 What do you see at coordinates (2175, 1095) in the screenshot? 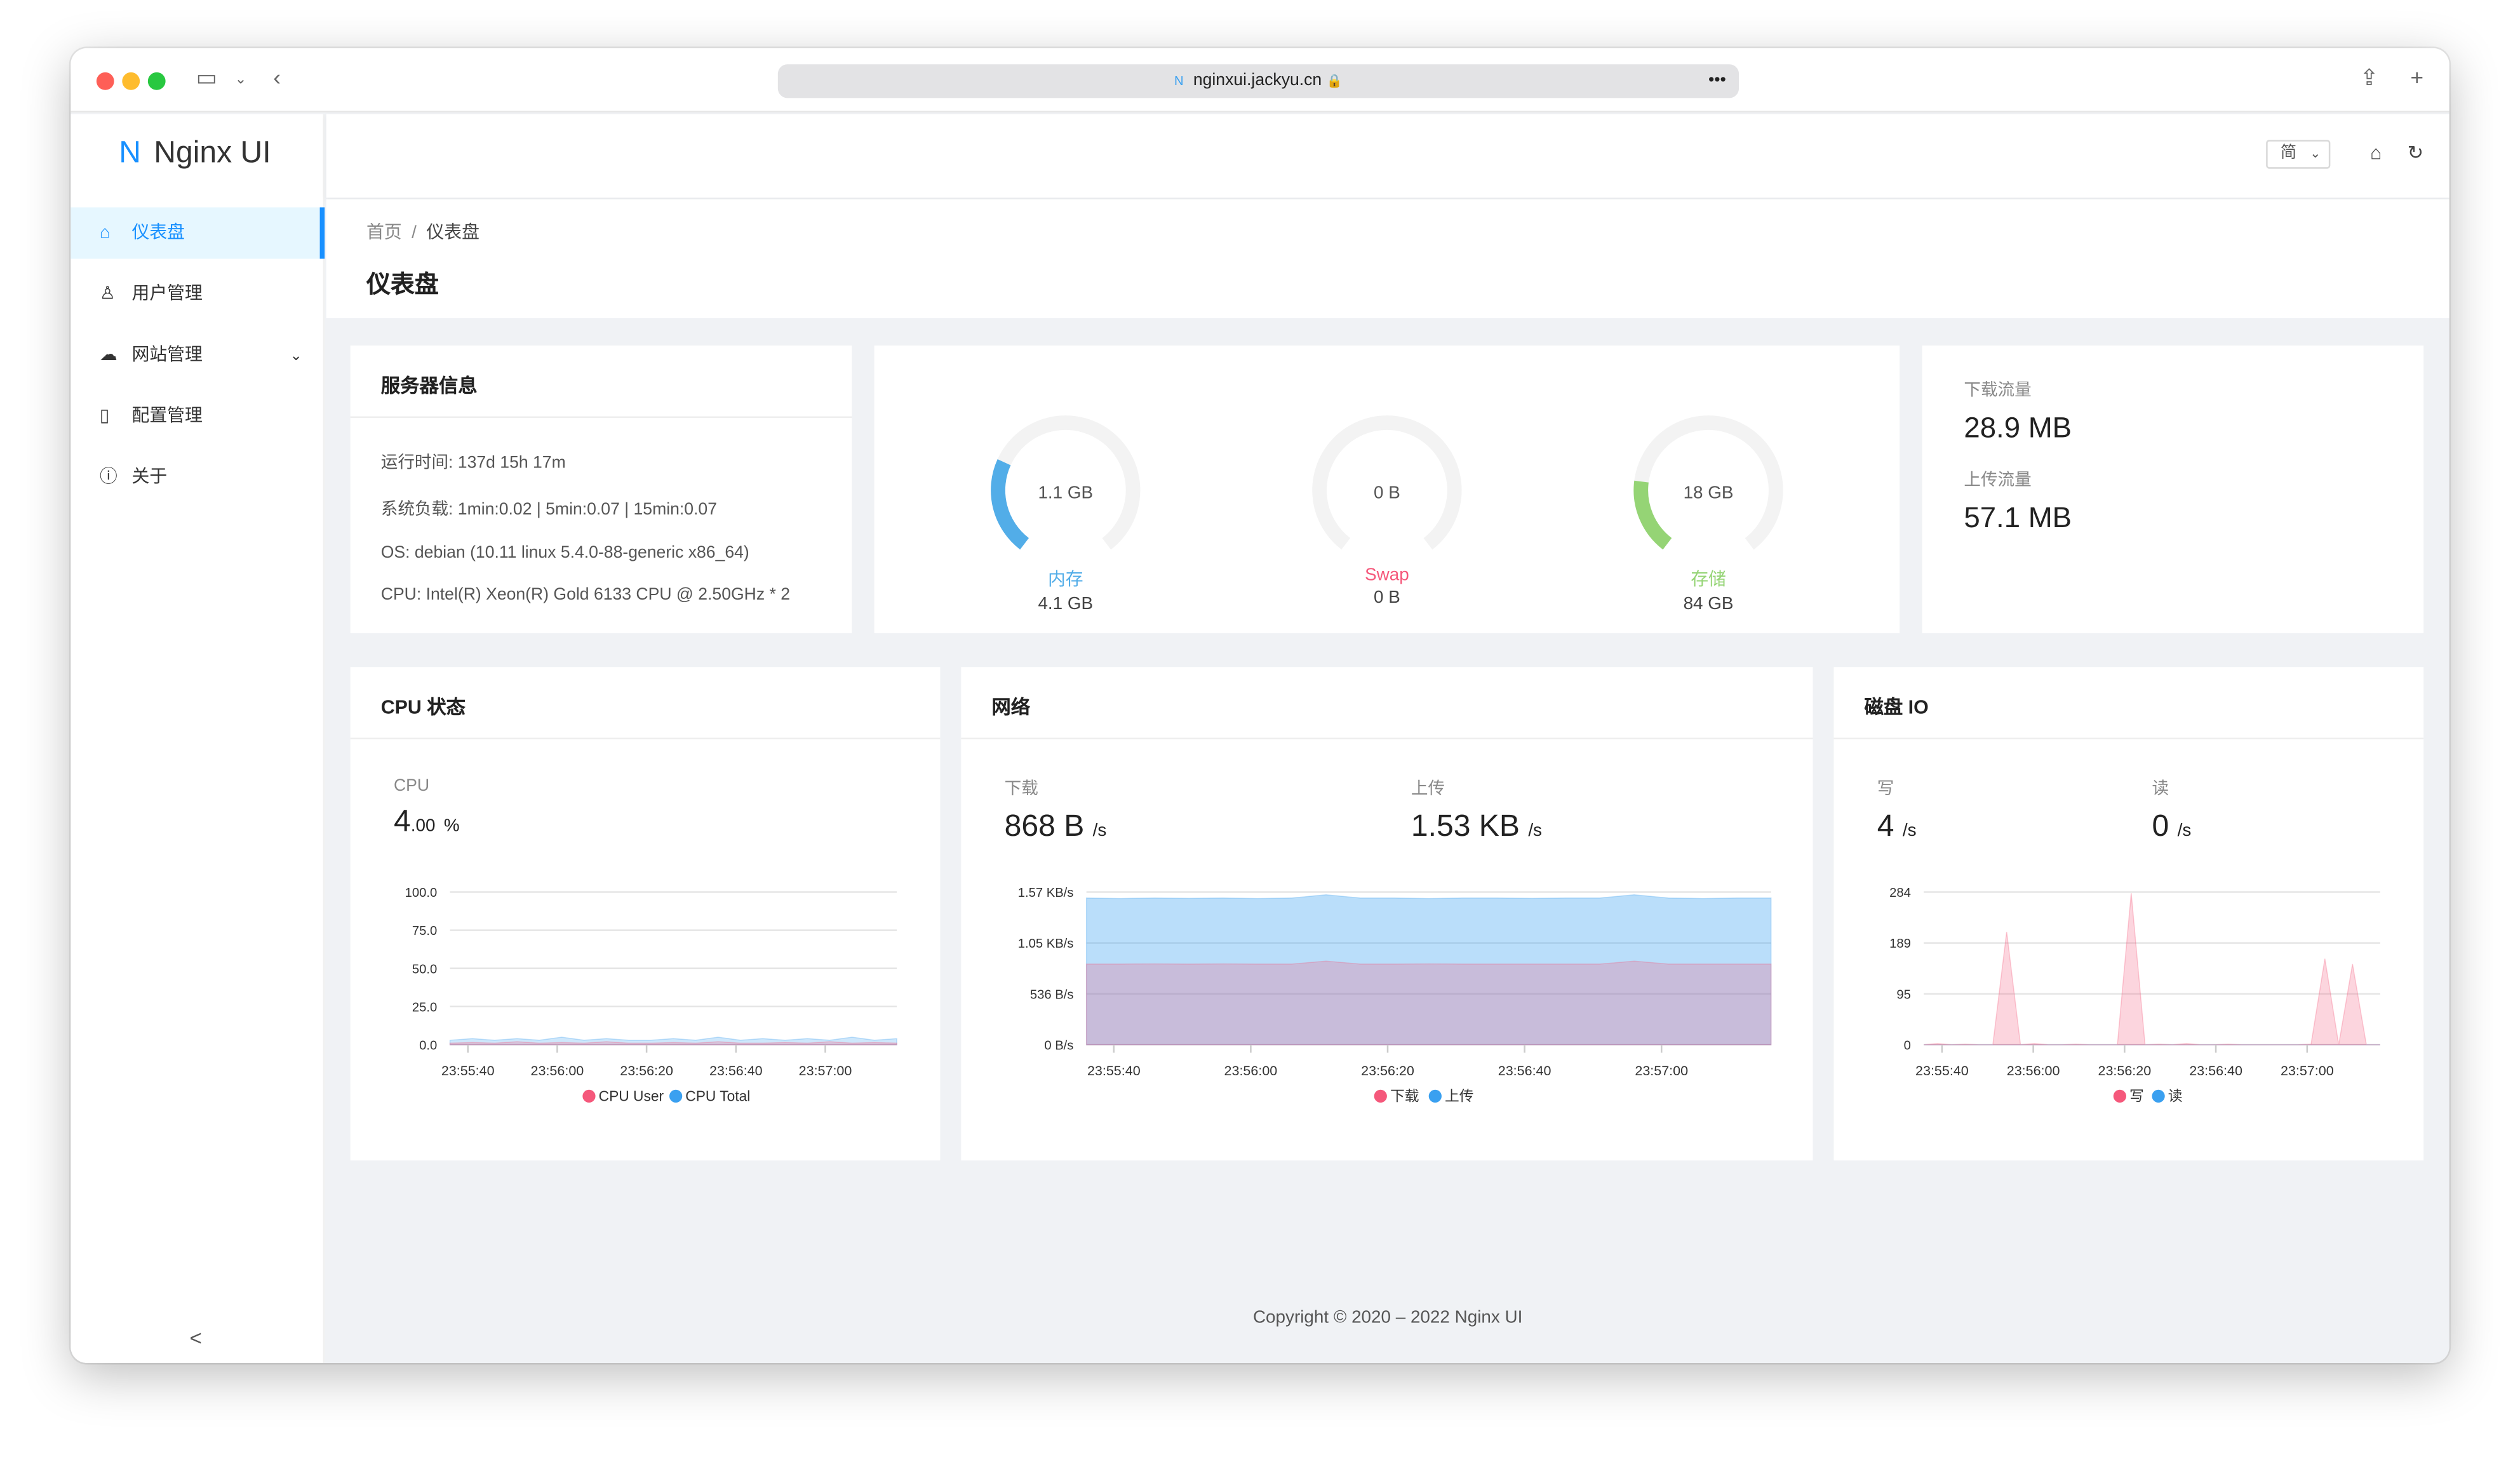
I see `legend-label: 读` at bounding box center [2175, 1095].